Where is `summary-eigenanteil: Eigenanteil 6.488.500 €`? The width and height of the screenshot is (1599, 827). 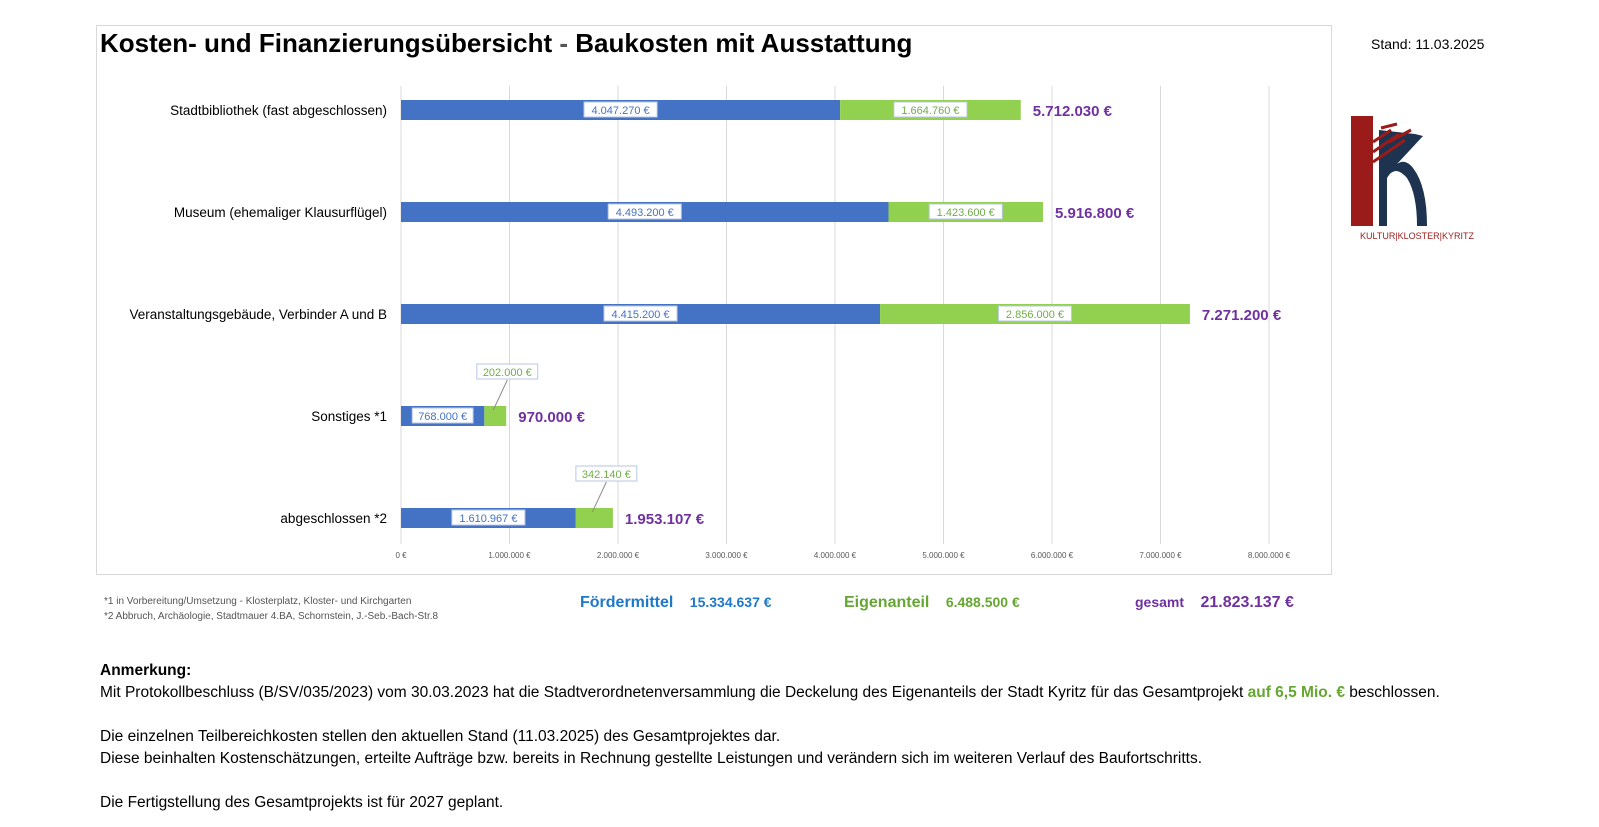
summary-eigenanteil: Eigenanteil 6.488.500 € is located at coordinates (932, 603).